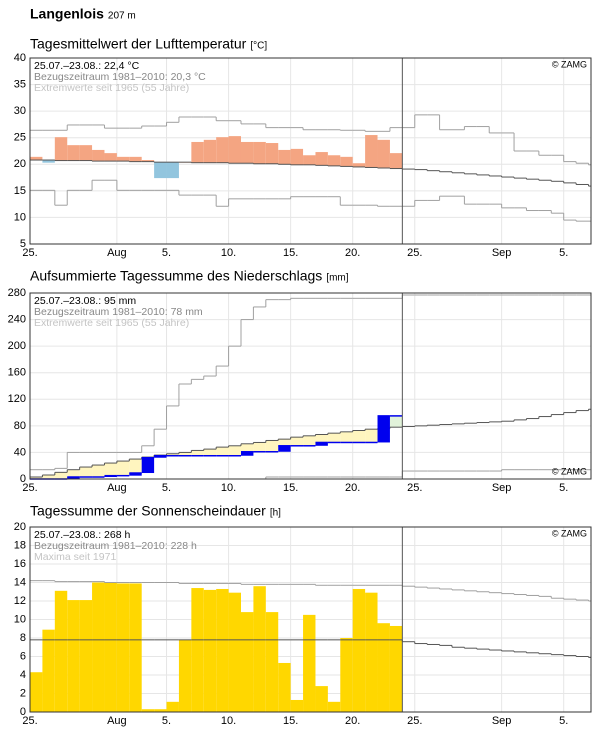  What do you see at coordinates (20, 138) in the screenshot?
I see `y-tick-label: 25` at bounding box center [20, 138].